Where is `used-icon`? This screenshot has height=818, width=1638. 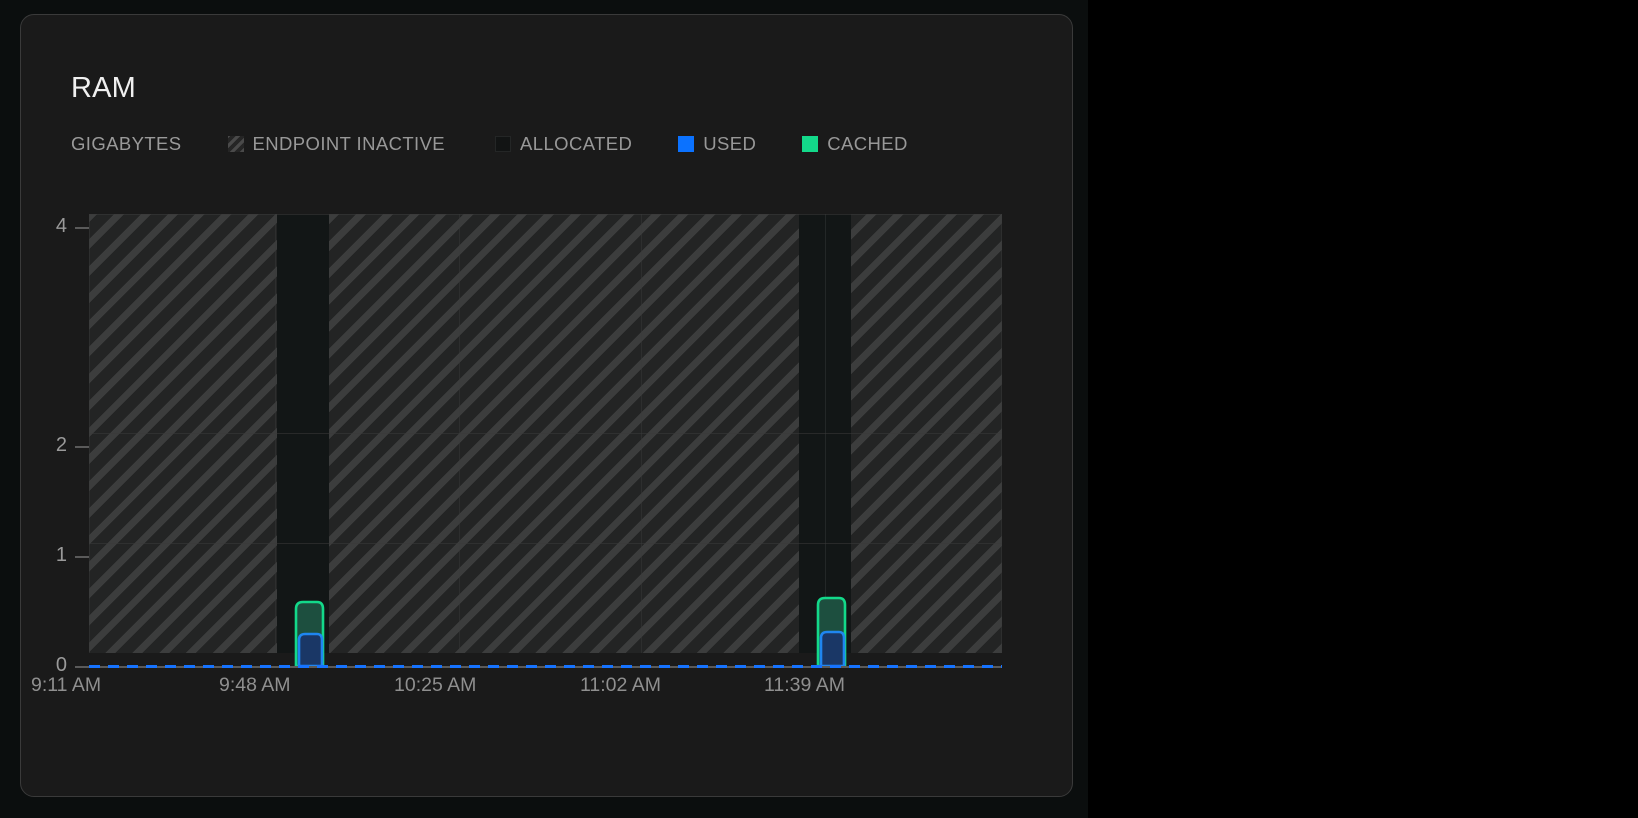 used-icon is located at coordinates (686, 144).